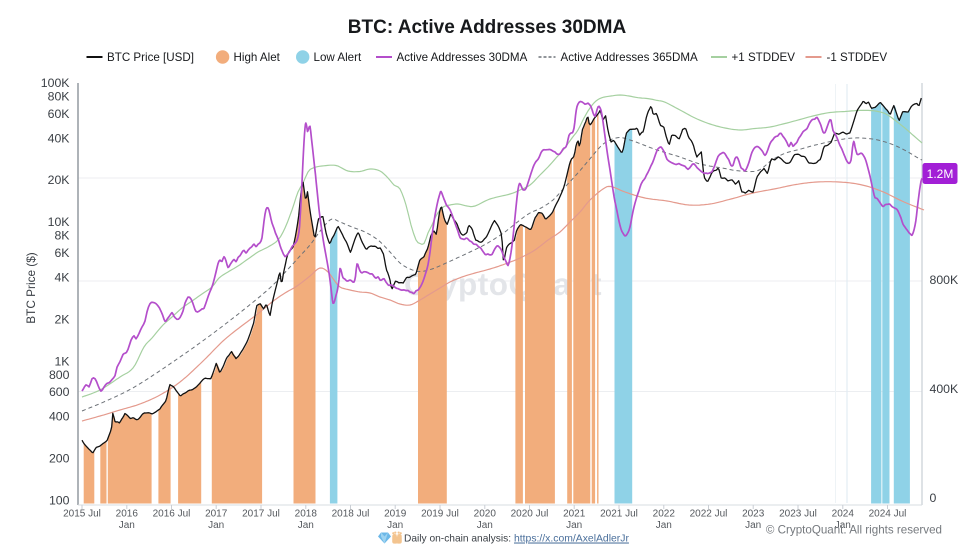 This screenshot has width=980, height=556. I want to click on svg-text: 2K, so click(62, 319).